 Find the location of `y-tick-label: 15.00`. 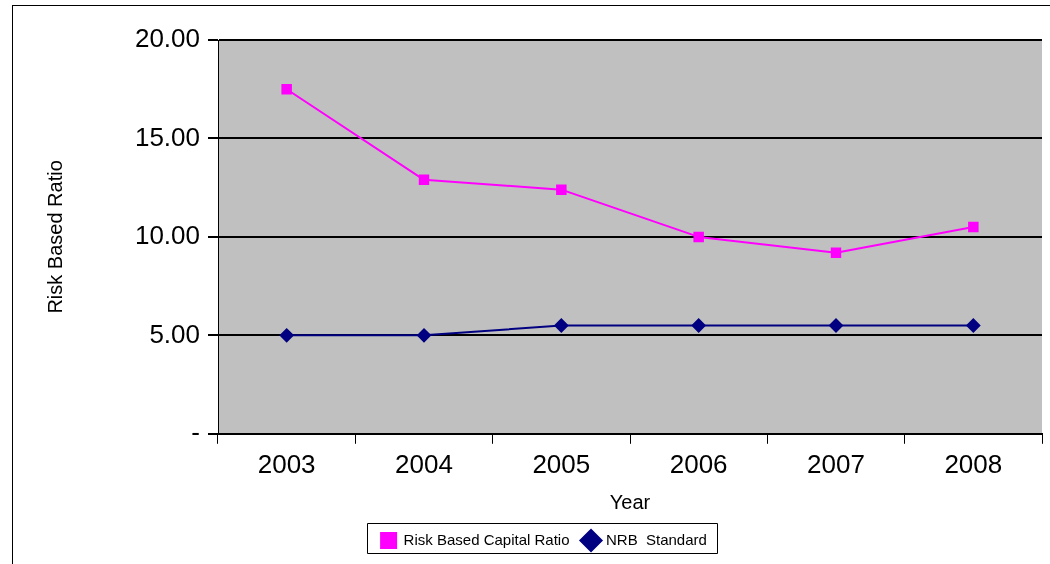

y-tick-label: 15.00 is located at coordinates (167, 136).